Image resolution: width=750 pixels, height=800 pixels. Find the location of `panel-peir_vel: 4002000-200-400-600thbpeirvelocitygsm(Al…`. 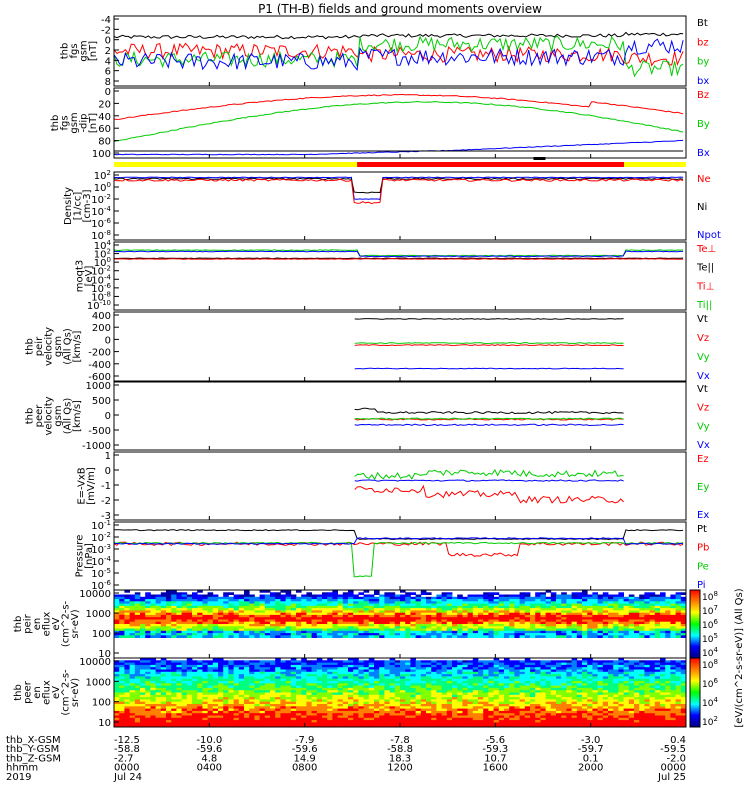

panel-peir_vel: 4002000-200-400-600thbpeirvelocitygsm(Al… is located at coordinates (367, 347).